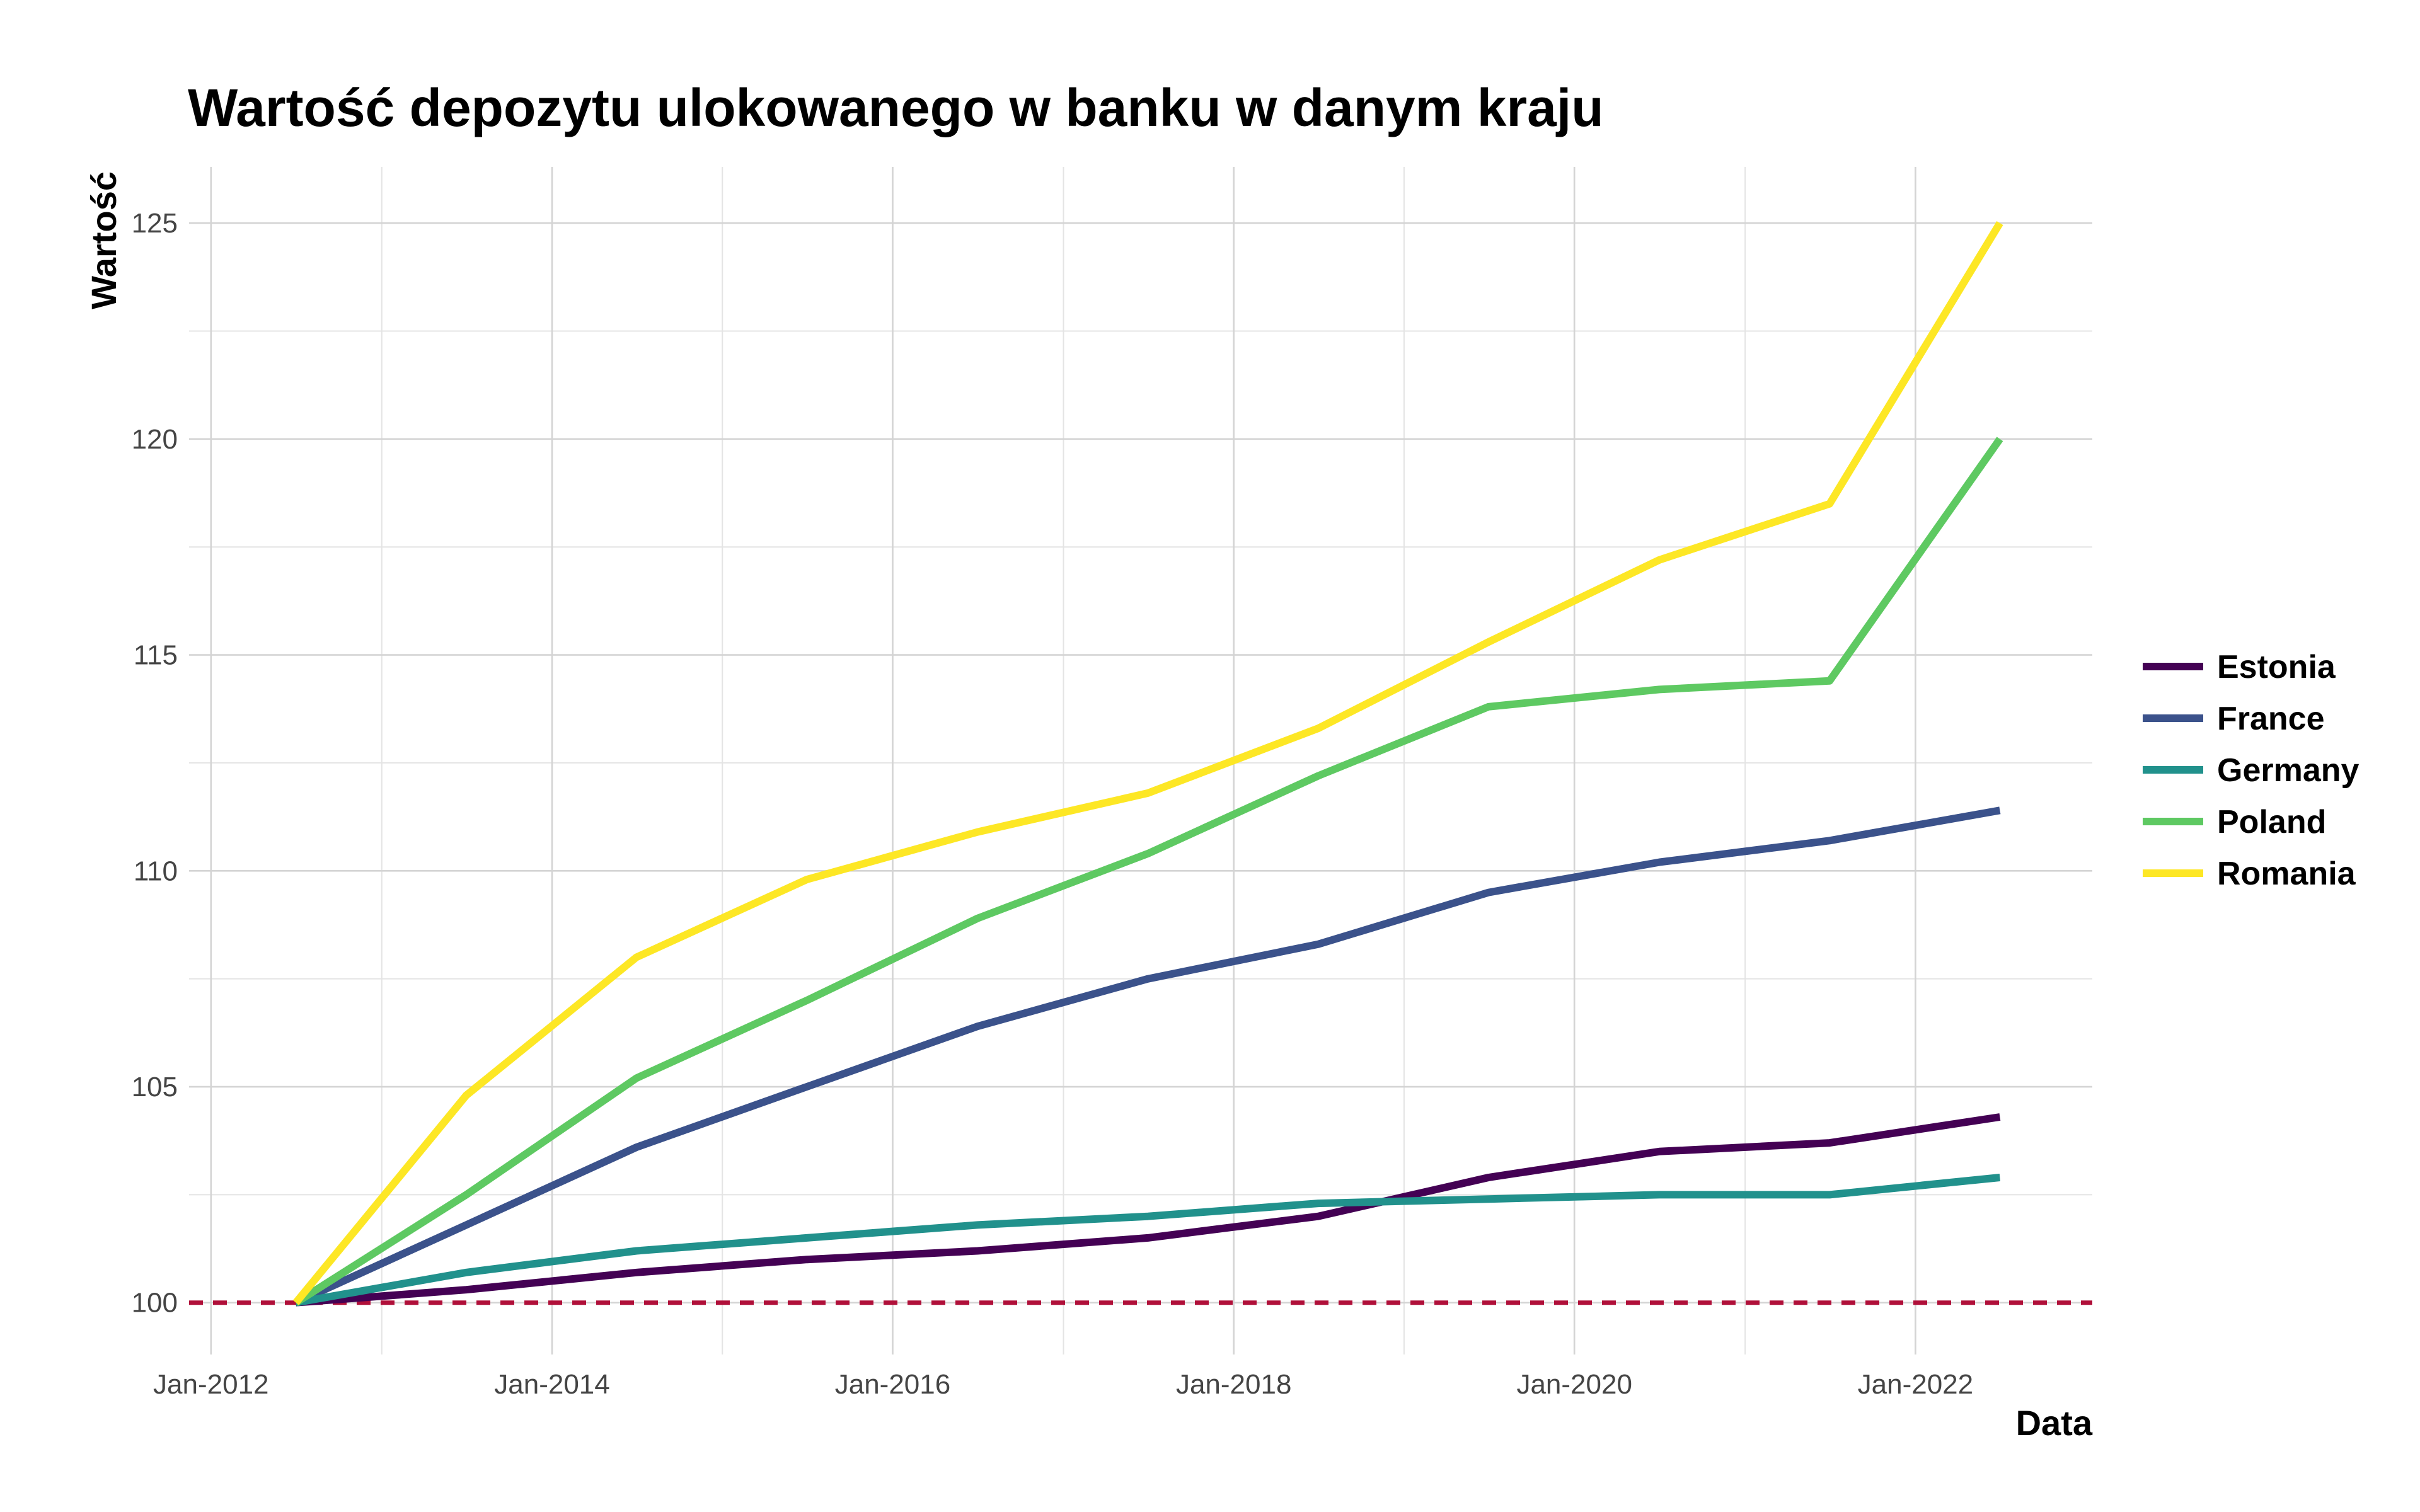 This screenshot has width=2420, height=1512. I want to click on legend-item-germany: Germany, so click(2252, 770).